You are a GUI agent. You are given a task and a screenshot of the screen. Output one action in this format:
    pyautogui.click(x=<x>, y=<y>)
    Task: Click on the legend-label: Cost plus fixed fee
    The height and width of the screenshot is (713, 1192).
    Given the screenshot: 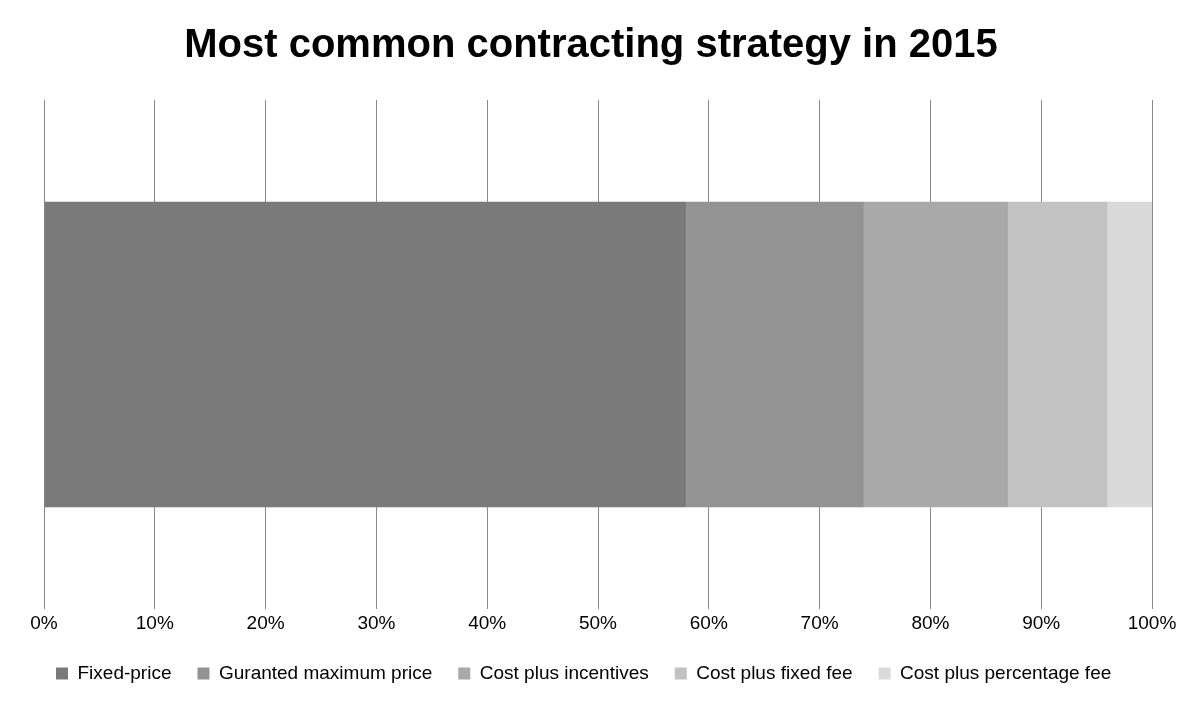 What is the action you would take?
    pyautogui.click(x=774, y=672)
    